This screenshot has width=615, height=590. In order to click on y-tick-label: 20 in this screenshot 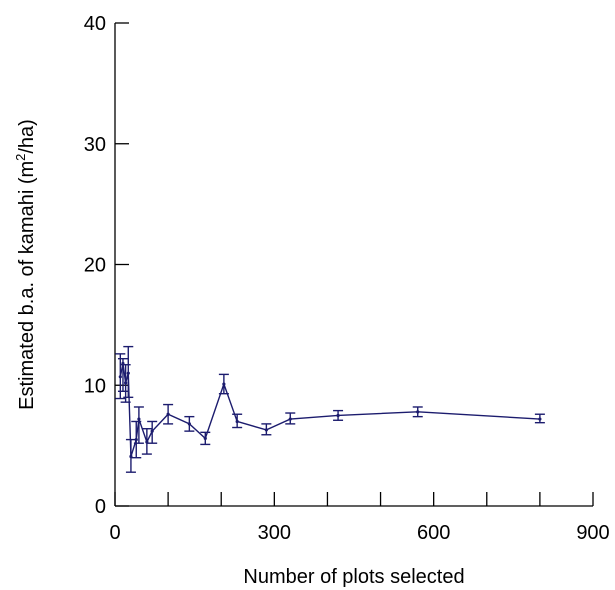, I will do `click(95, 266)`.